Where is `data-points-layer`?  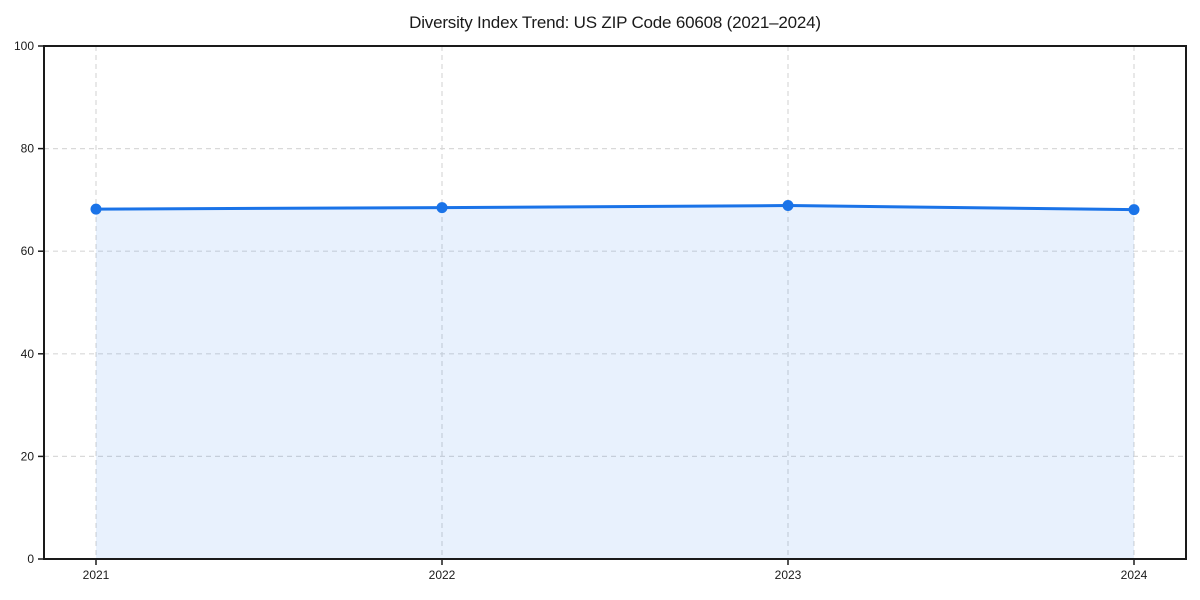 data-points-layer is located at coordinates (615, 208).